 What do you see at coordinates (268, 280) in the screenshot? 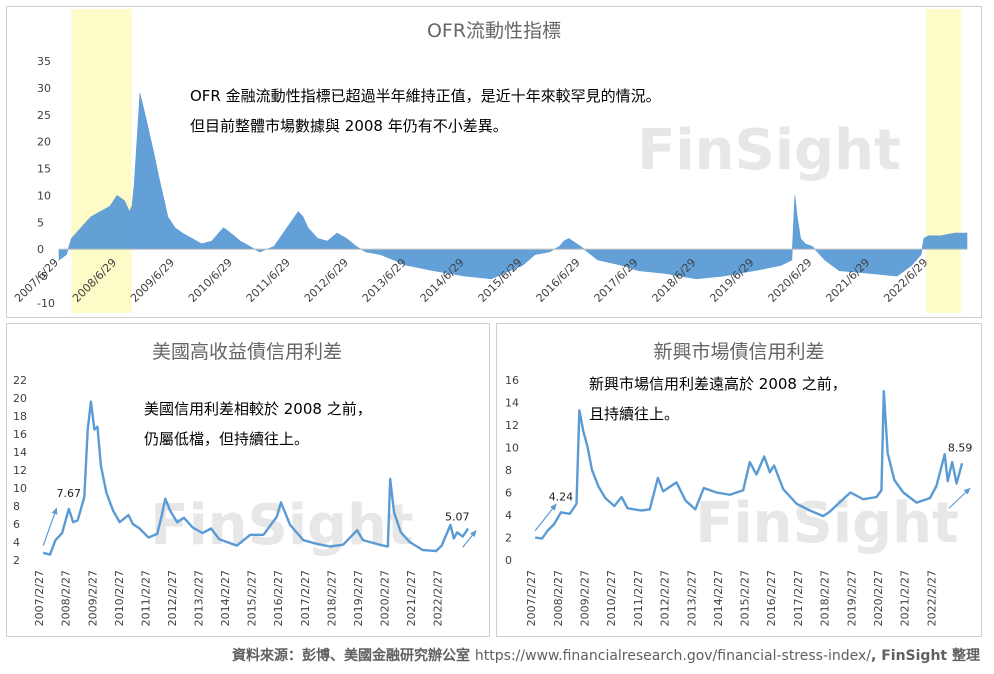
I see `x-tick-label: 2011/6/29` at bounding box center [268, 280].